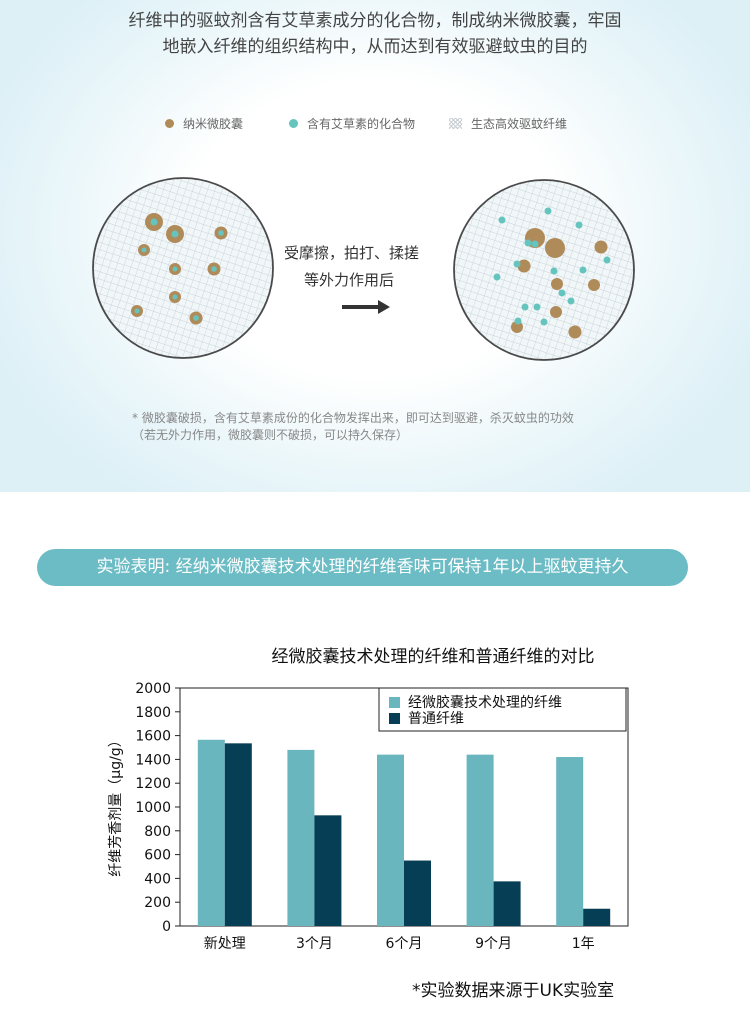 The width and height of the screenshot is (750, 1028). Describe the element at coordinates (375, 47) in the screenshot. I see `intro-line-2: 地嵌入纤维的组织结构中，从而达到有效驱避蚊虫的目的` at that location.